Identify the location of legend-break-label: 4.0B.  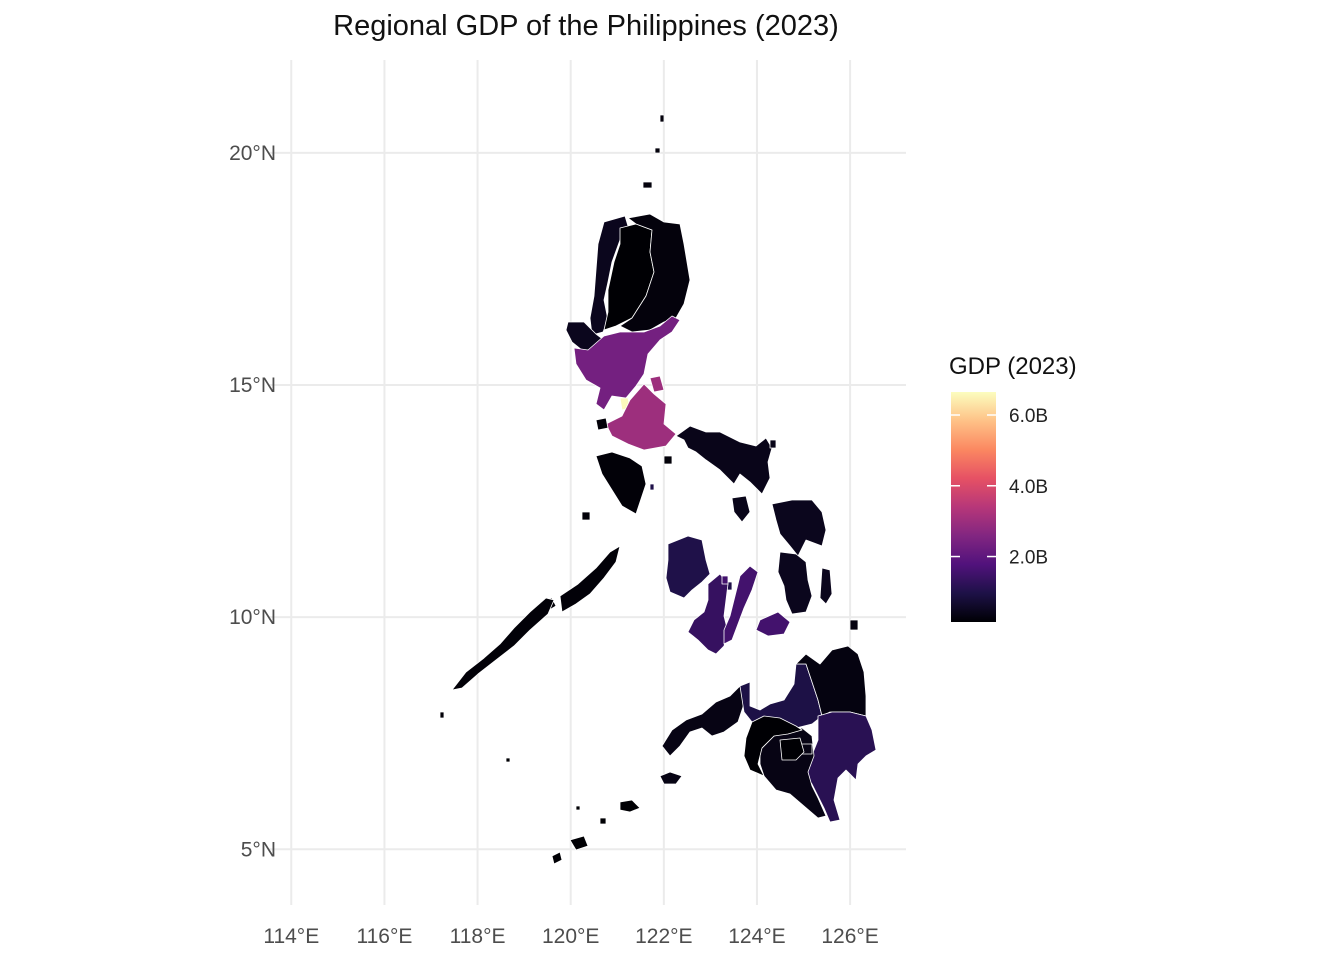
(1028, 487).